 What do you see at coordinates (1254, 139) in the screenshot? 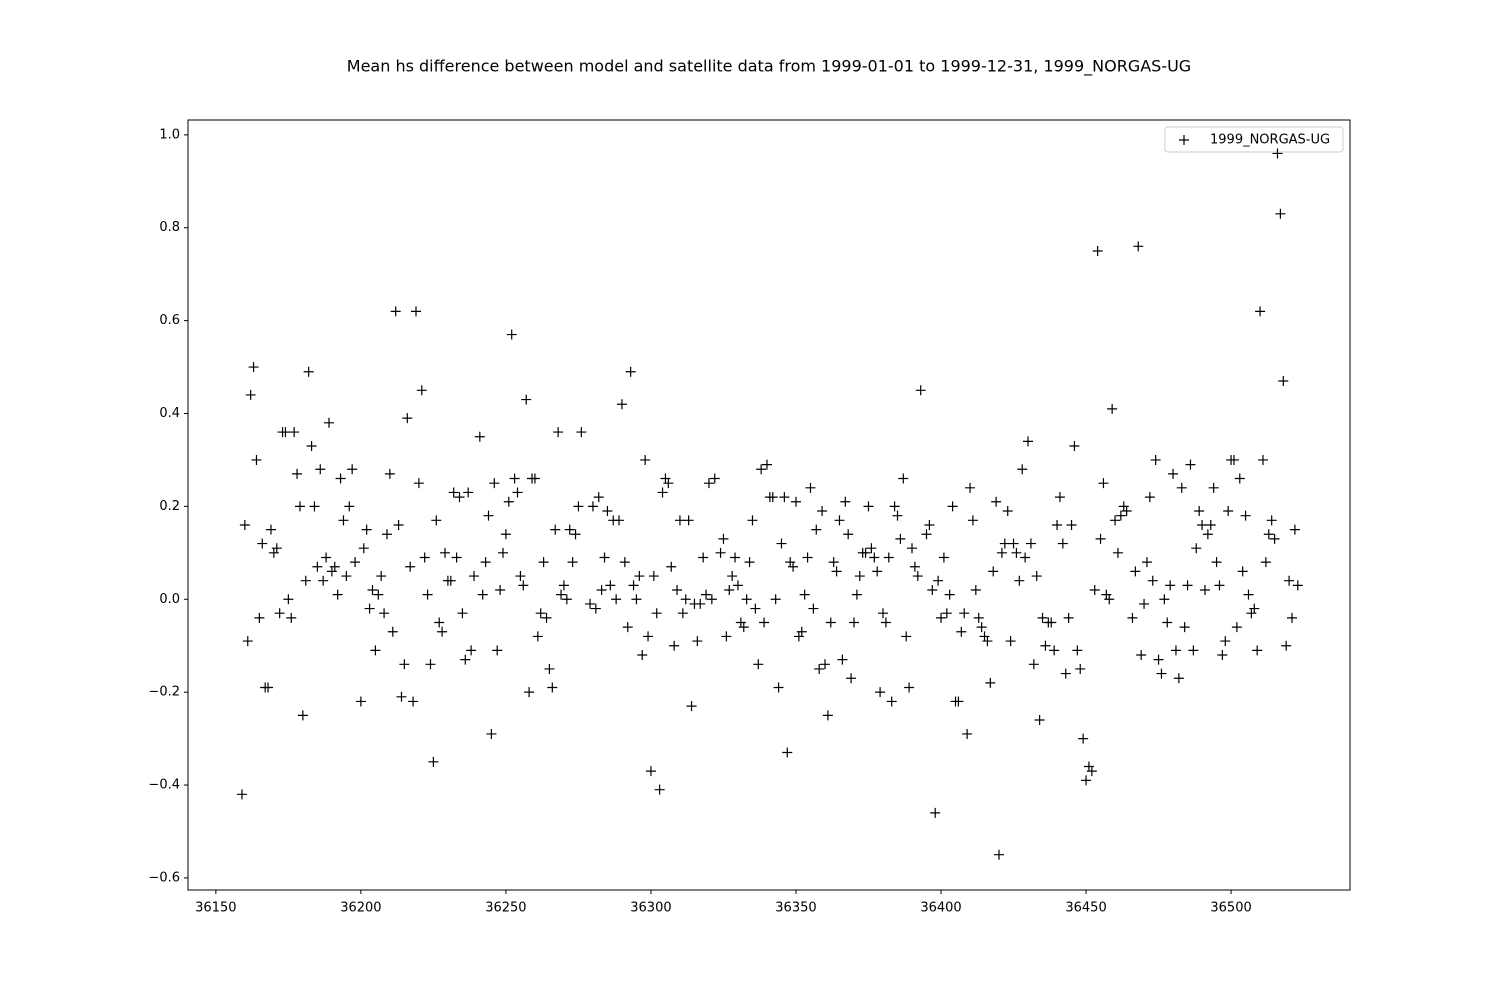
I see `legend-box` at bounding box center [1254, 139].